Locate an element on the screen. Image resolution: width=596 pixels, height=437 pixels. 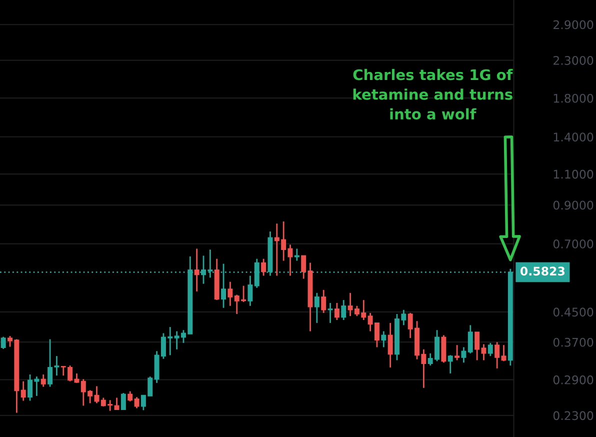
y-tick-label: 2.9000 is located at coordinates (574, 25).